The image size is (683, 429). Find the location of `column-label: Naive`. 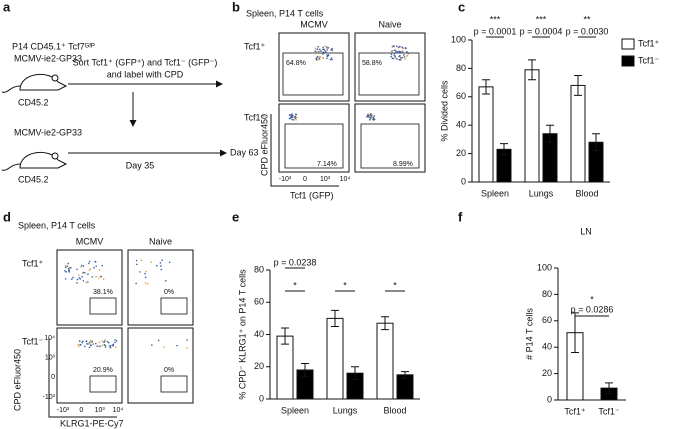

column-label: Naive is located at coordinates (389, 24).